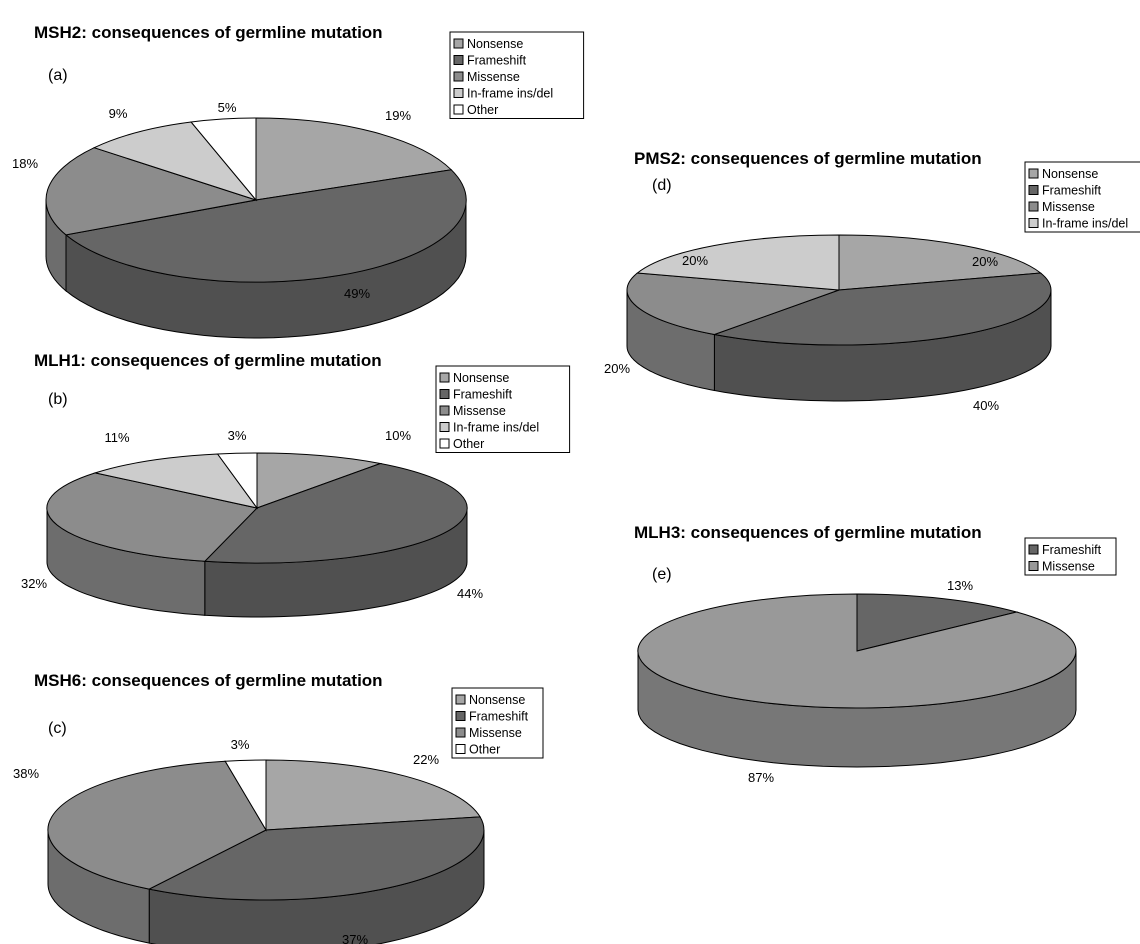 The height and width of the screenshot is (944, 1140). What do you see at coordinates (460, 732) in the screenshot?
I see `msh6-legend-swatch-missense` at bounding box center [460, 732].